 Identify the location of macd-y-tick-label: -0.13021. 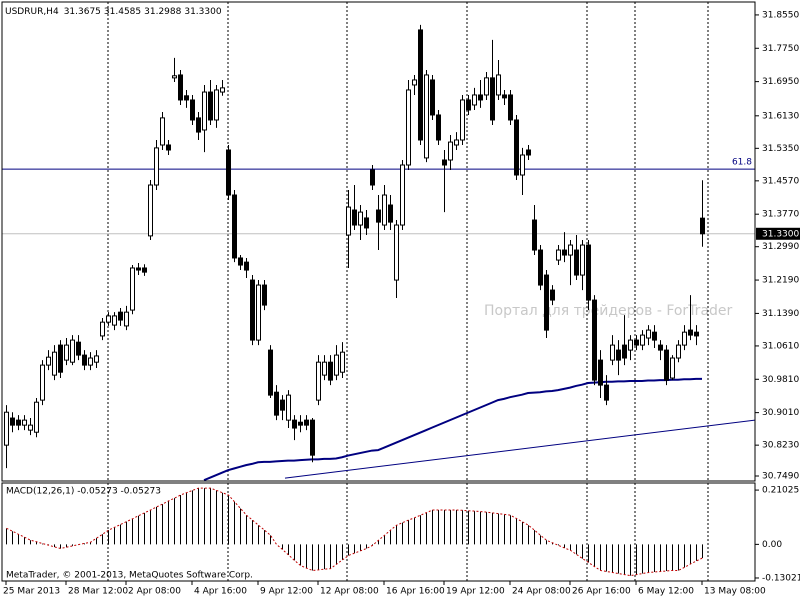
(781, 578).